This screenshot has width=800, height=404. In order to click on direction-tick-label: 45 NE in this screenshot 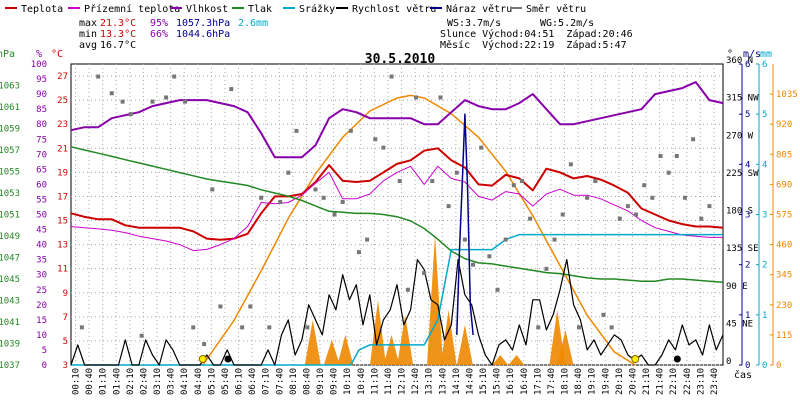, I will do `click(739, 324)`.